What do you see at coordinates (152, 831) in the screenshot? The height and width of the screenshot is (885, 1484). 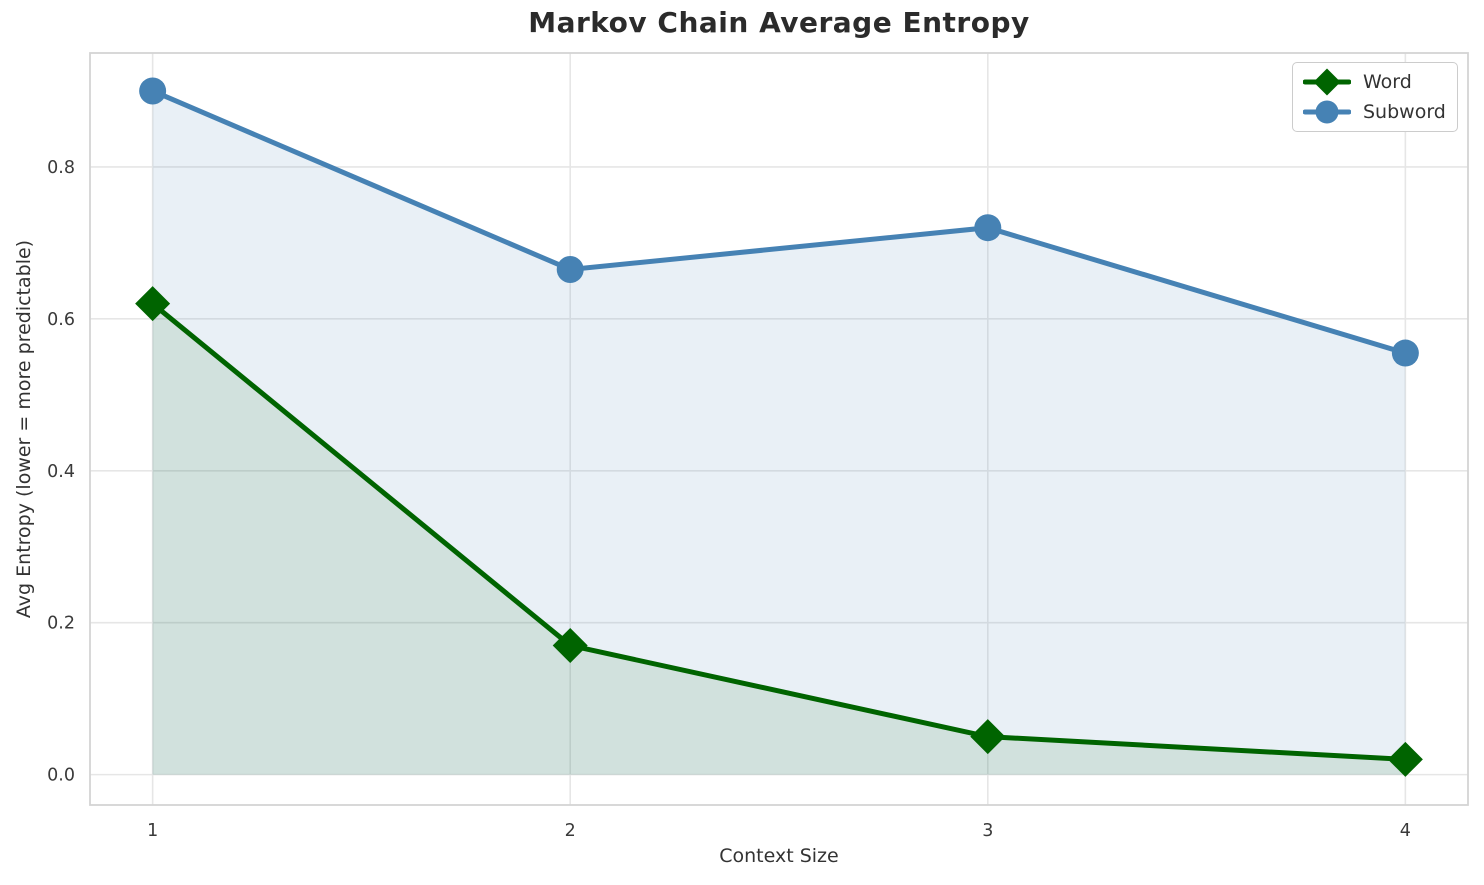 I see `x-tick-label-1: 1` at bounding box center [152, 831].